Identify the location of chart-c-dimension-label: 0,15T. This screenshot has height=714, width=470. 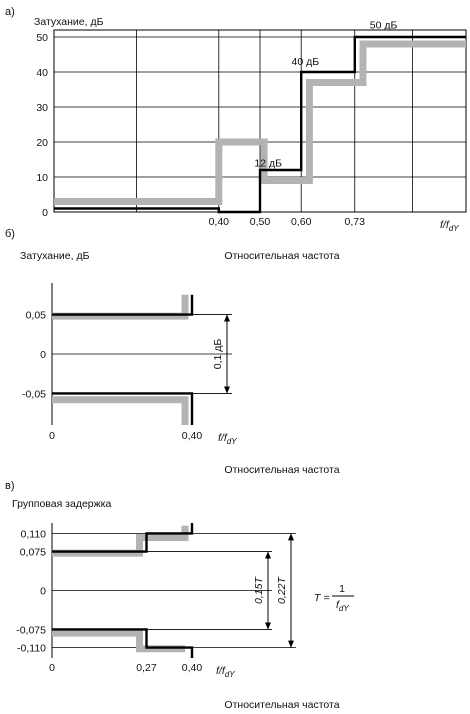
(259, 589).